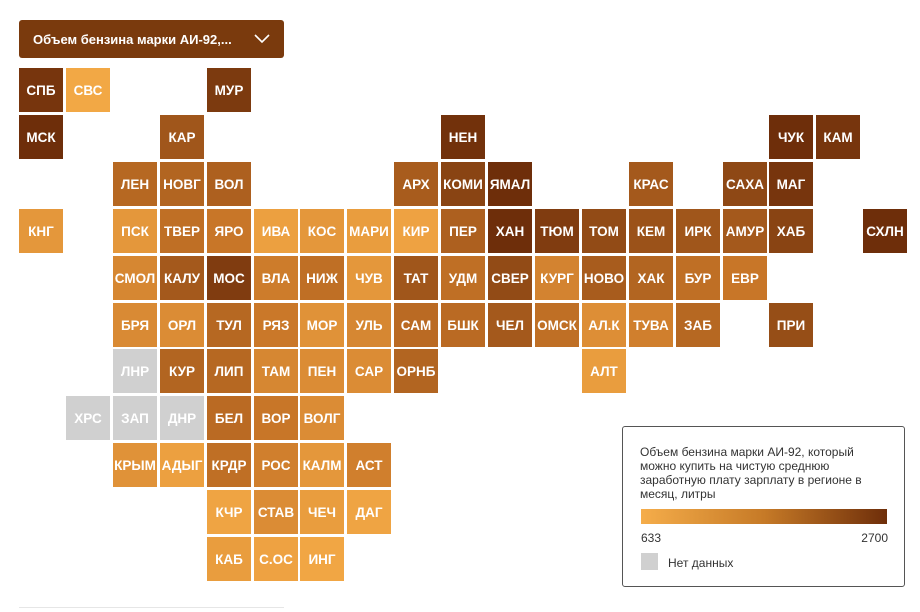  Describe the element at coordinates (229, 231) in the screenshot. I see `region-tile: ЯРО` at that location.